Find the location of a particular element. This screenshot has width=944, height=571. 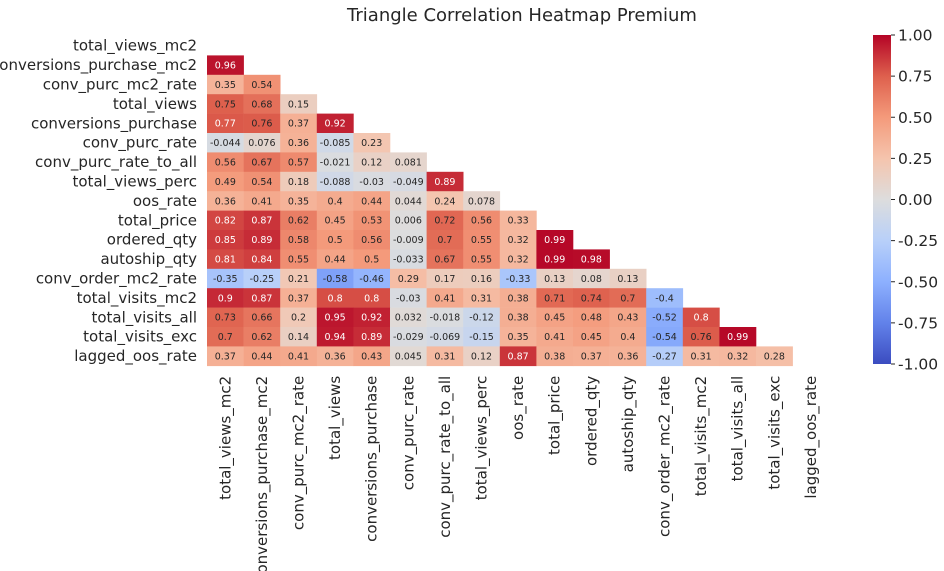

cell-annotation: 0.076 is located at coordinates (261, 143).